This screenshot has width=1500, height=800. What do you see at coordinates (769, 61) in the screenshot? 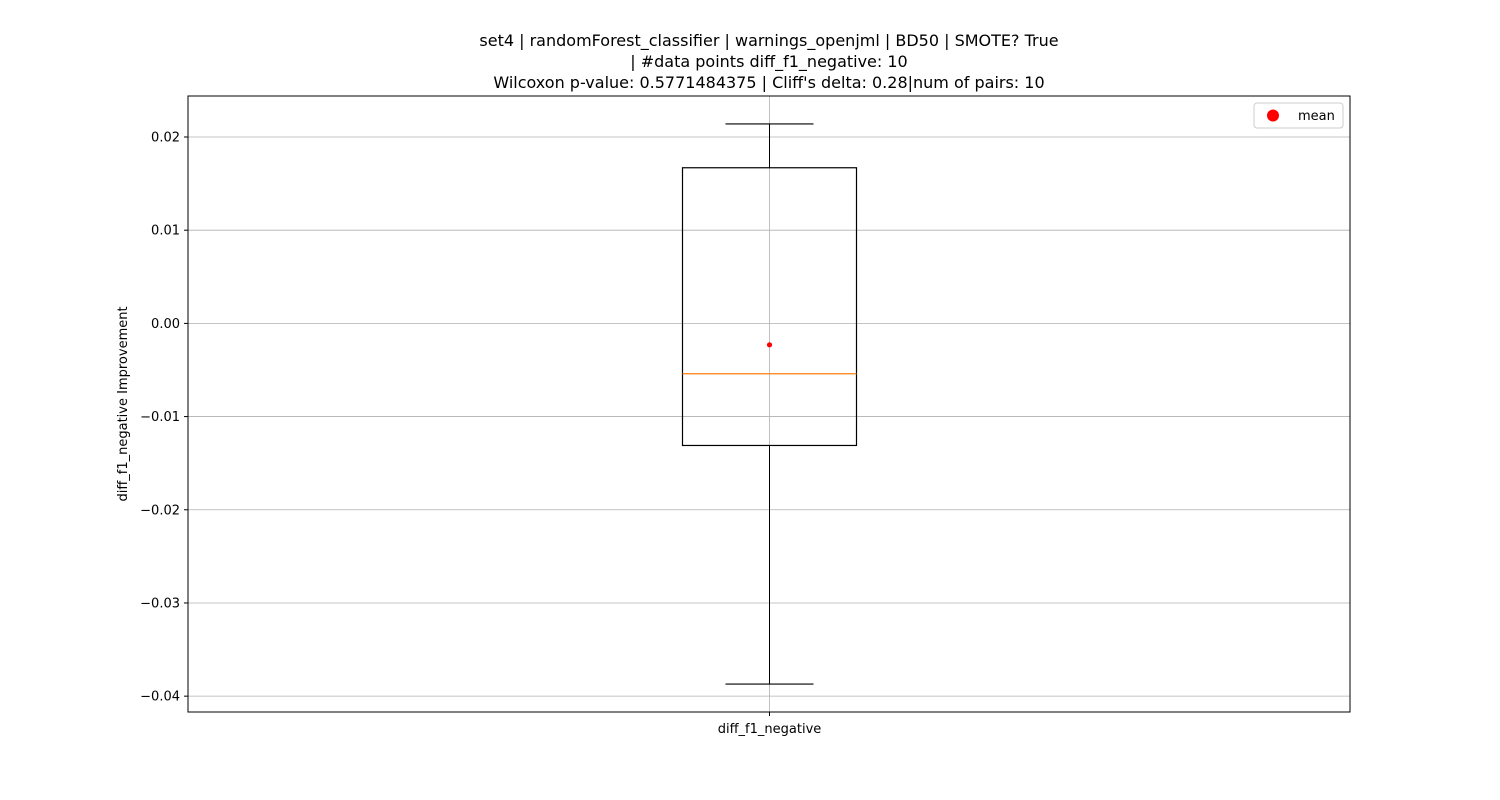
I see `chart-title-line-2: | #data points diff_f1_negative: 10` at bounding box center [769, 61].